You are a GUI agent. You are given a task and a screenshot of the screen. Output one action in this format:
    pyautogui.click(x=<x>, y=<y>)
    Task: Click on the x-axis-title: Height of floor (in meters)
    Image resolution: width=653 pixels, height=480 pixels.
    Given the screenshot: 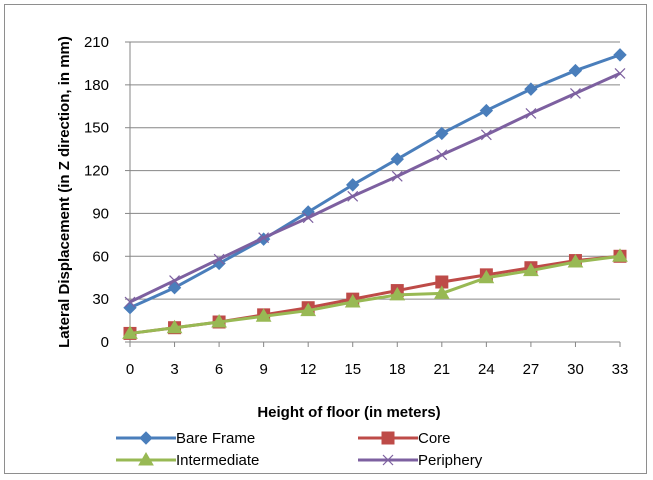 What is the action you would take?
    pyautogui.click(x=348, y=412)
    